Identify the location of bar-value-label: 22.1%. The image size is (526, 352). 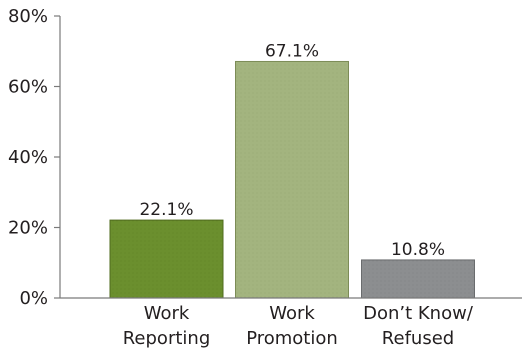
(166, 210).